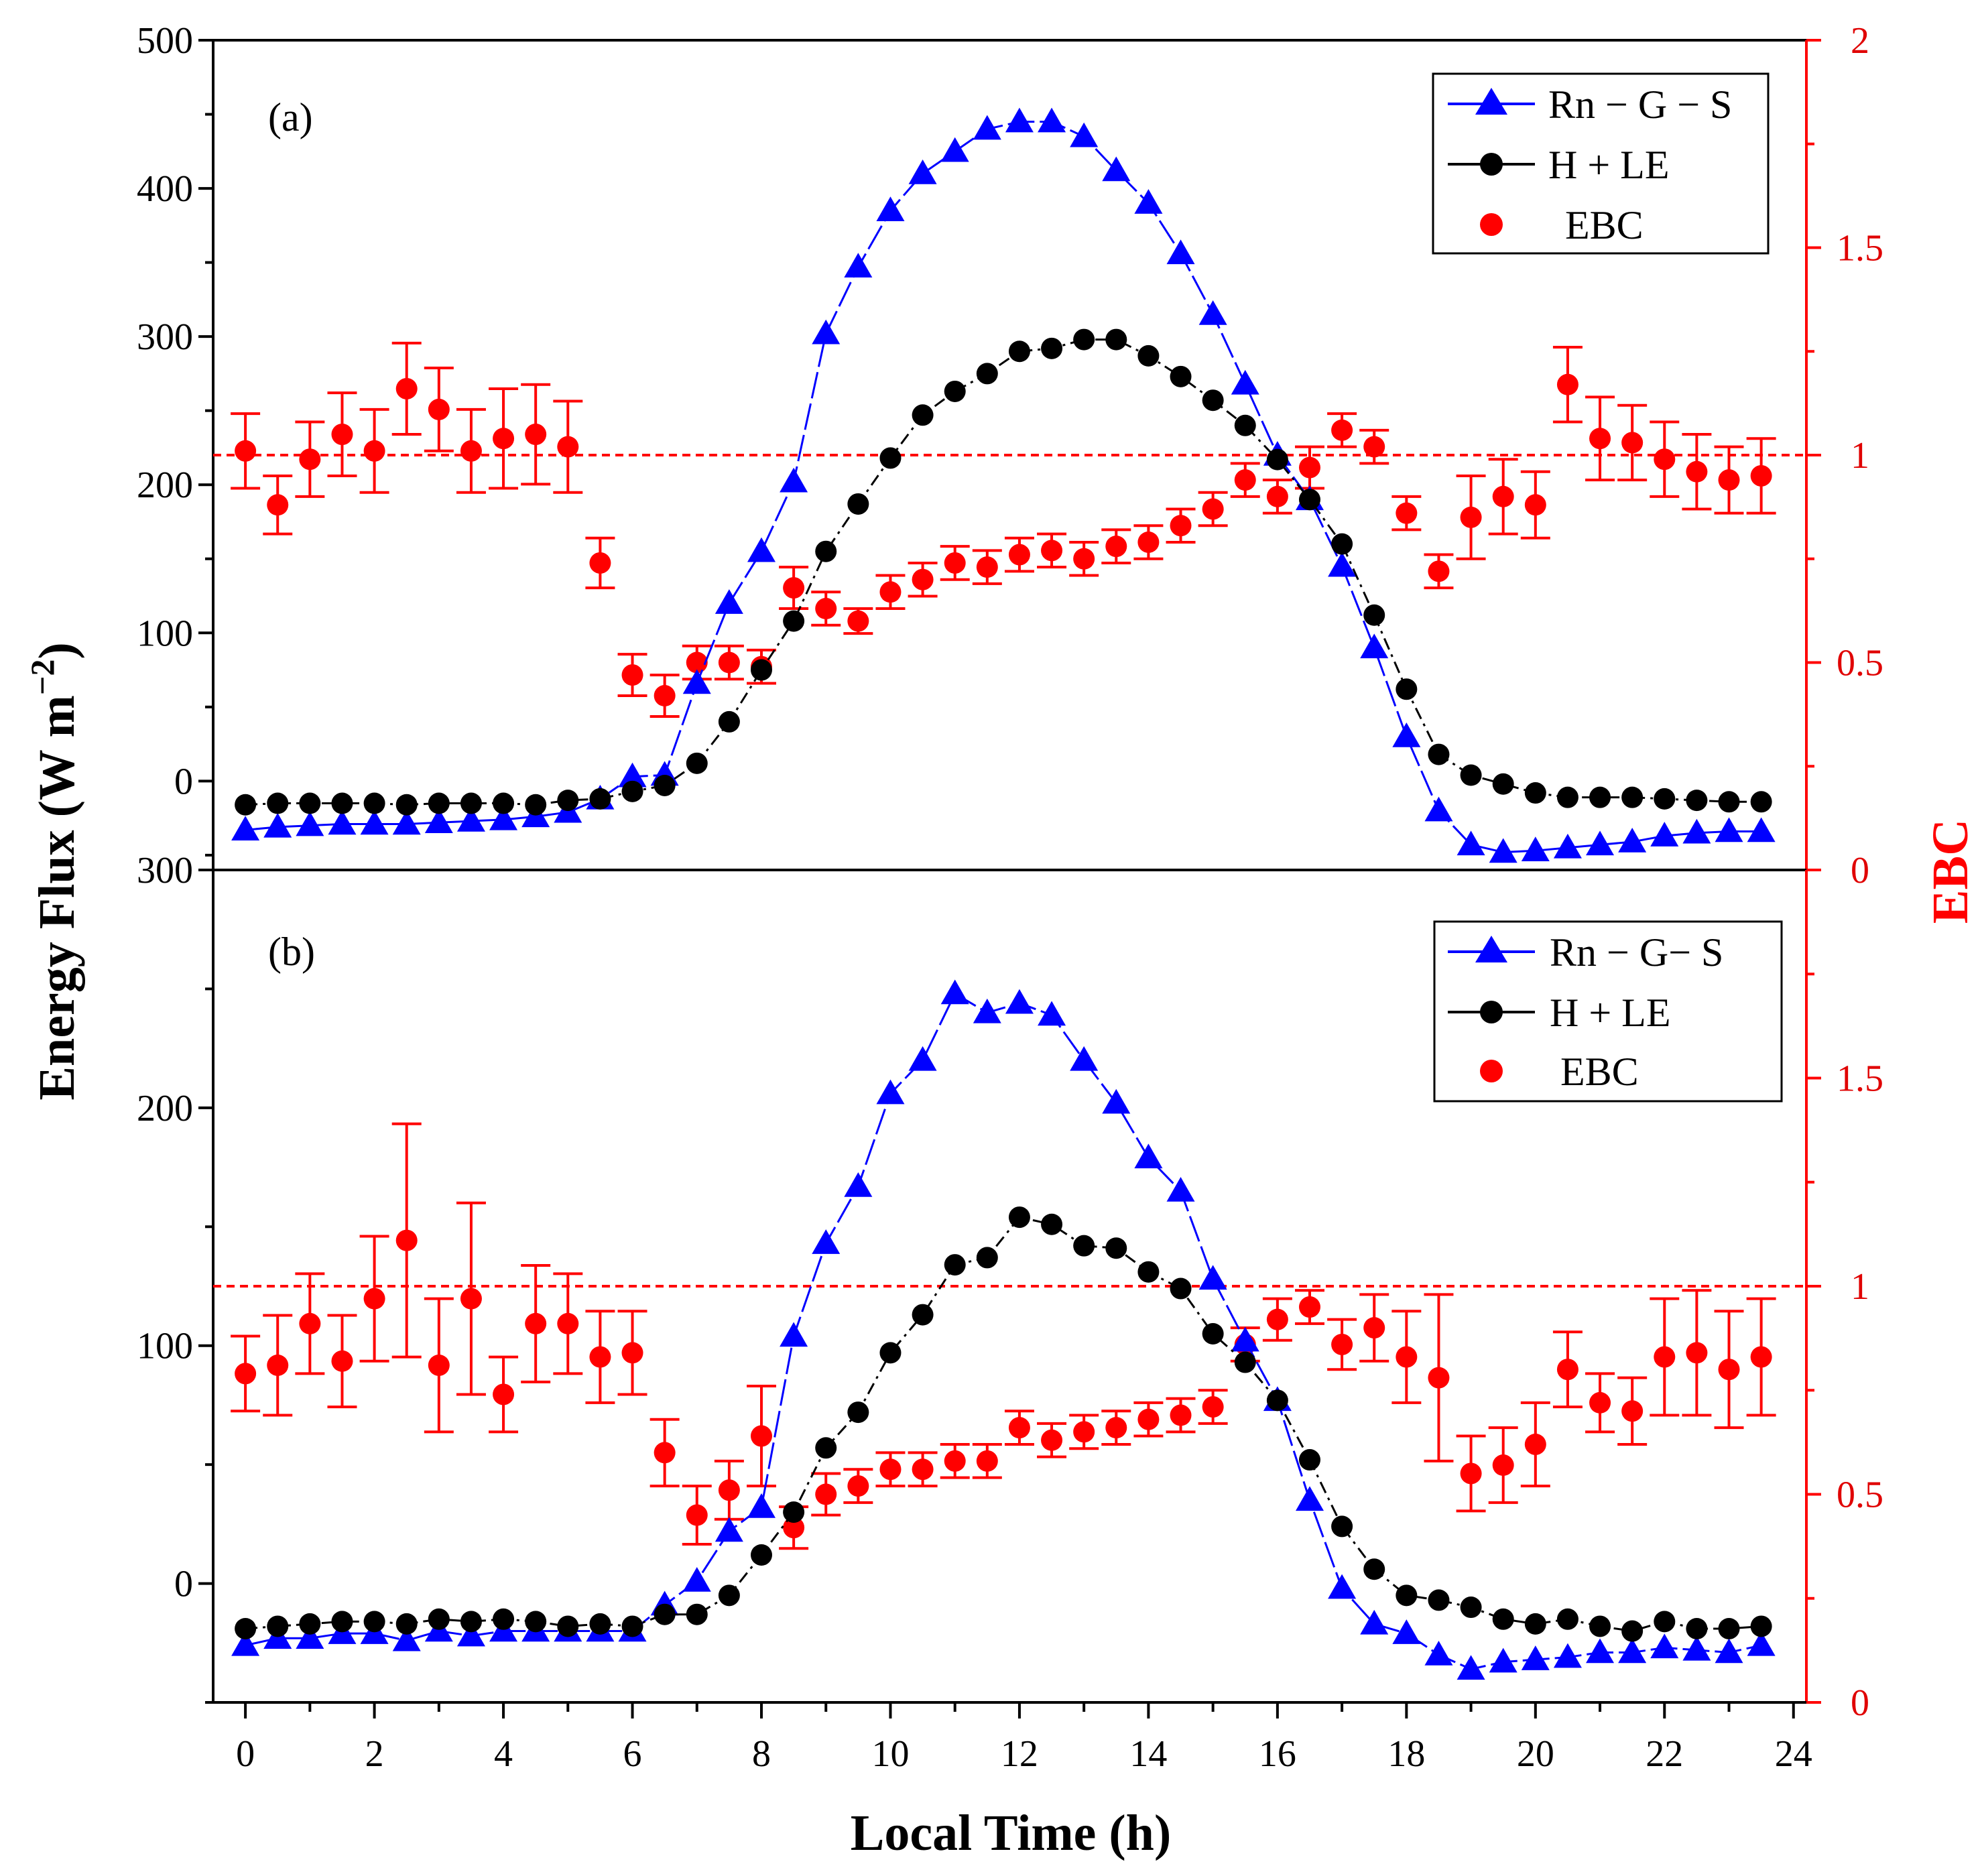 The height and width of the screenshot is (1876, 1982). I want to click on y-tick-label: 300, so click(165, 871).